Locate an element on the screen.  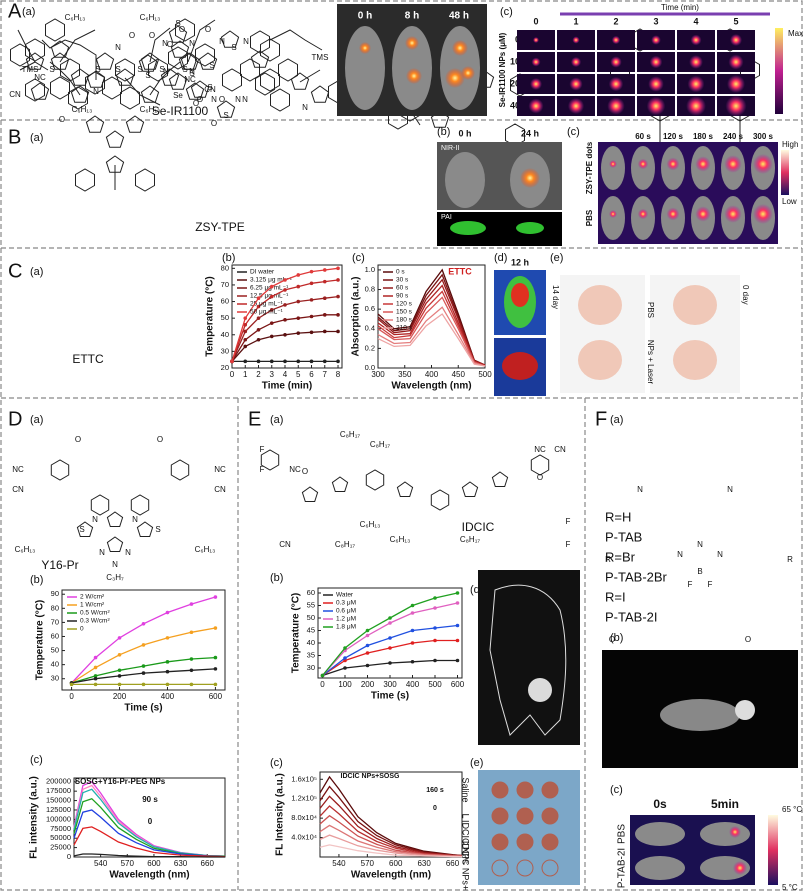
label: 5min is located at coordinates (725, 804).